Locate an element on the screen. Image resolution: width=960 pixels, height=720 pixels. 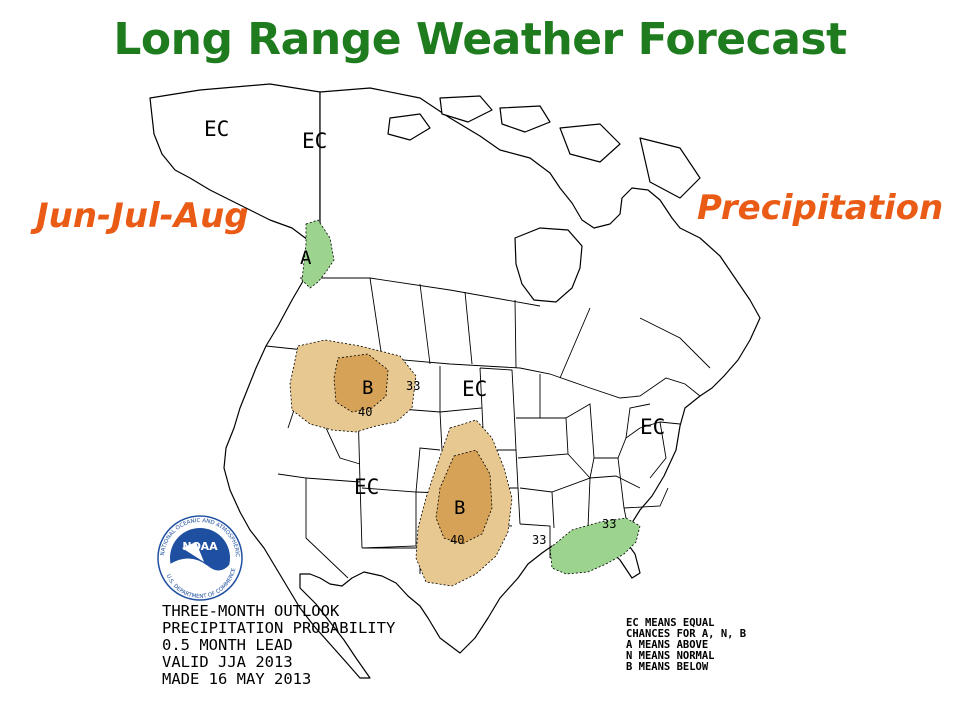
page-title: Long Range Weather Forecast is located at coordinates (480, 39).